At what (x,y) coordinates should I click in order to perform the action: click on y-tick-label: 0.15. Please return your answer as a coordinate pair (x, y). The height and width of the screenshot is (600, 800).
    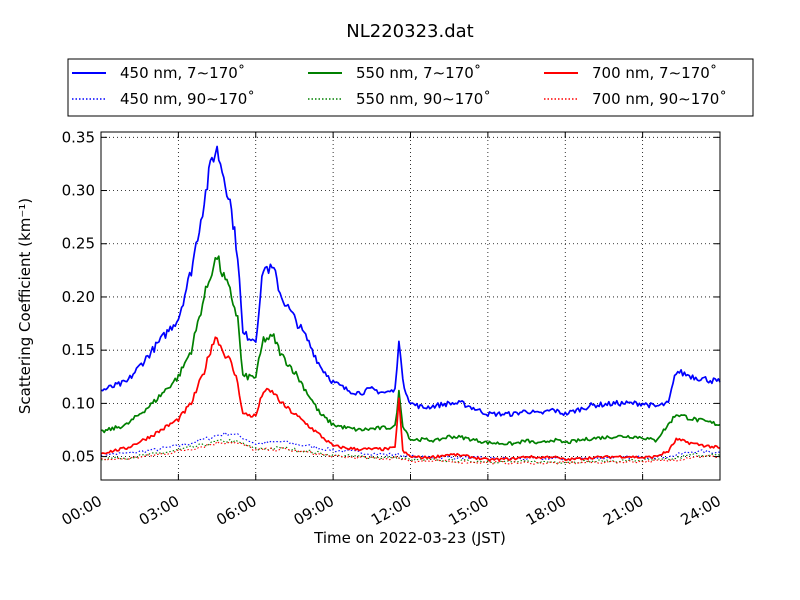
    Looking at the image, I should click on (78, 350).